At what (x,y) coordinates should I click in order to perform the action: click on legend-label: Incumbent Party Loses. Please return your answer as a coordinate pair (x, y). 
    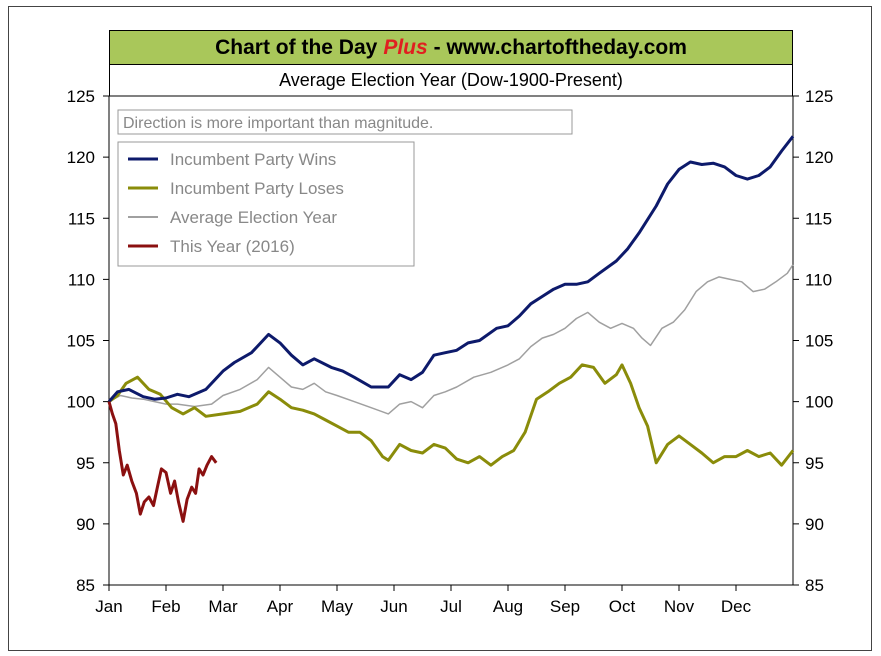
    Looking at the image, I should click on (257, 188).